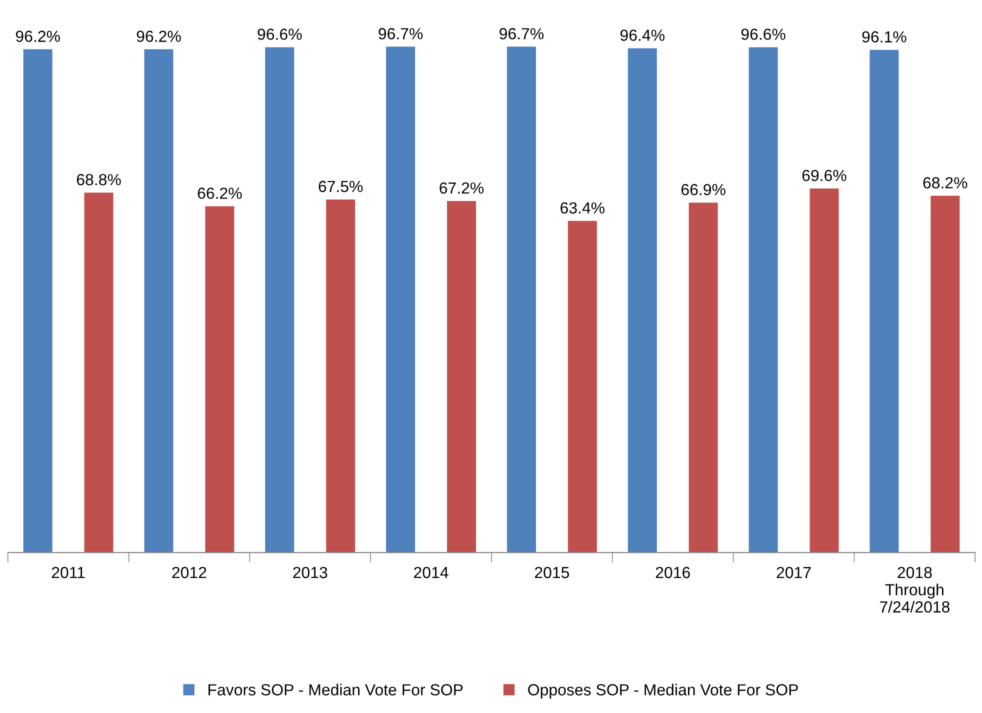 The image size is (982, 713). Describe the element at coordinates (340, 186) in the screenshot. I see `data-label: 67.5%` at that location.